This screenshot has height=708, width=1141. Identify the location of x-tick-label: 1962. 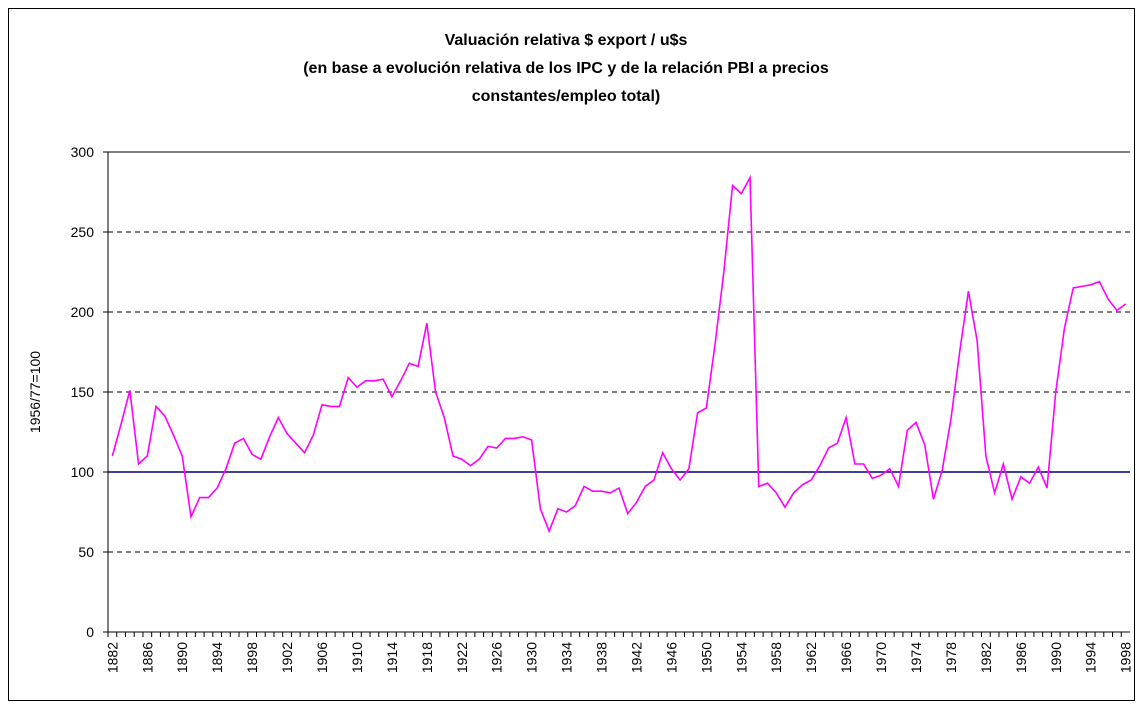
(811, 657).